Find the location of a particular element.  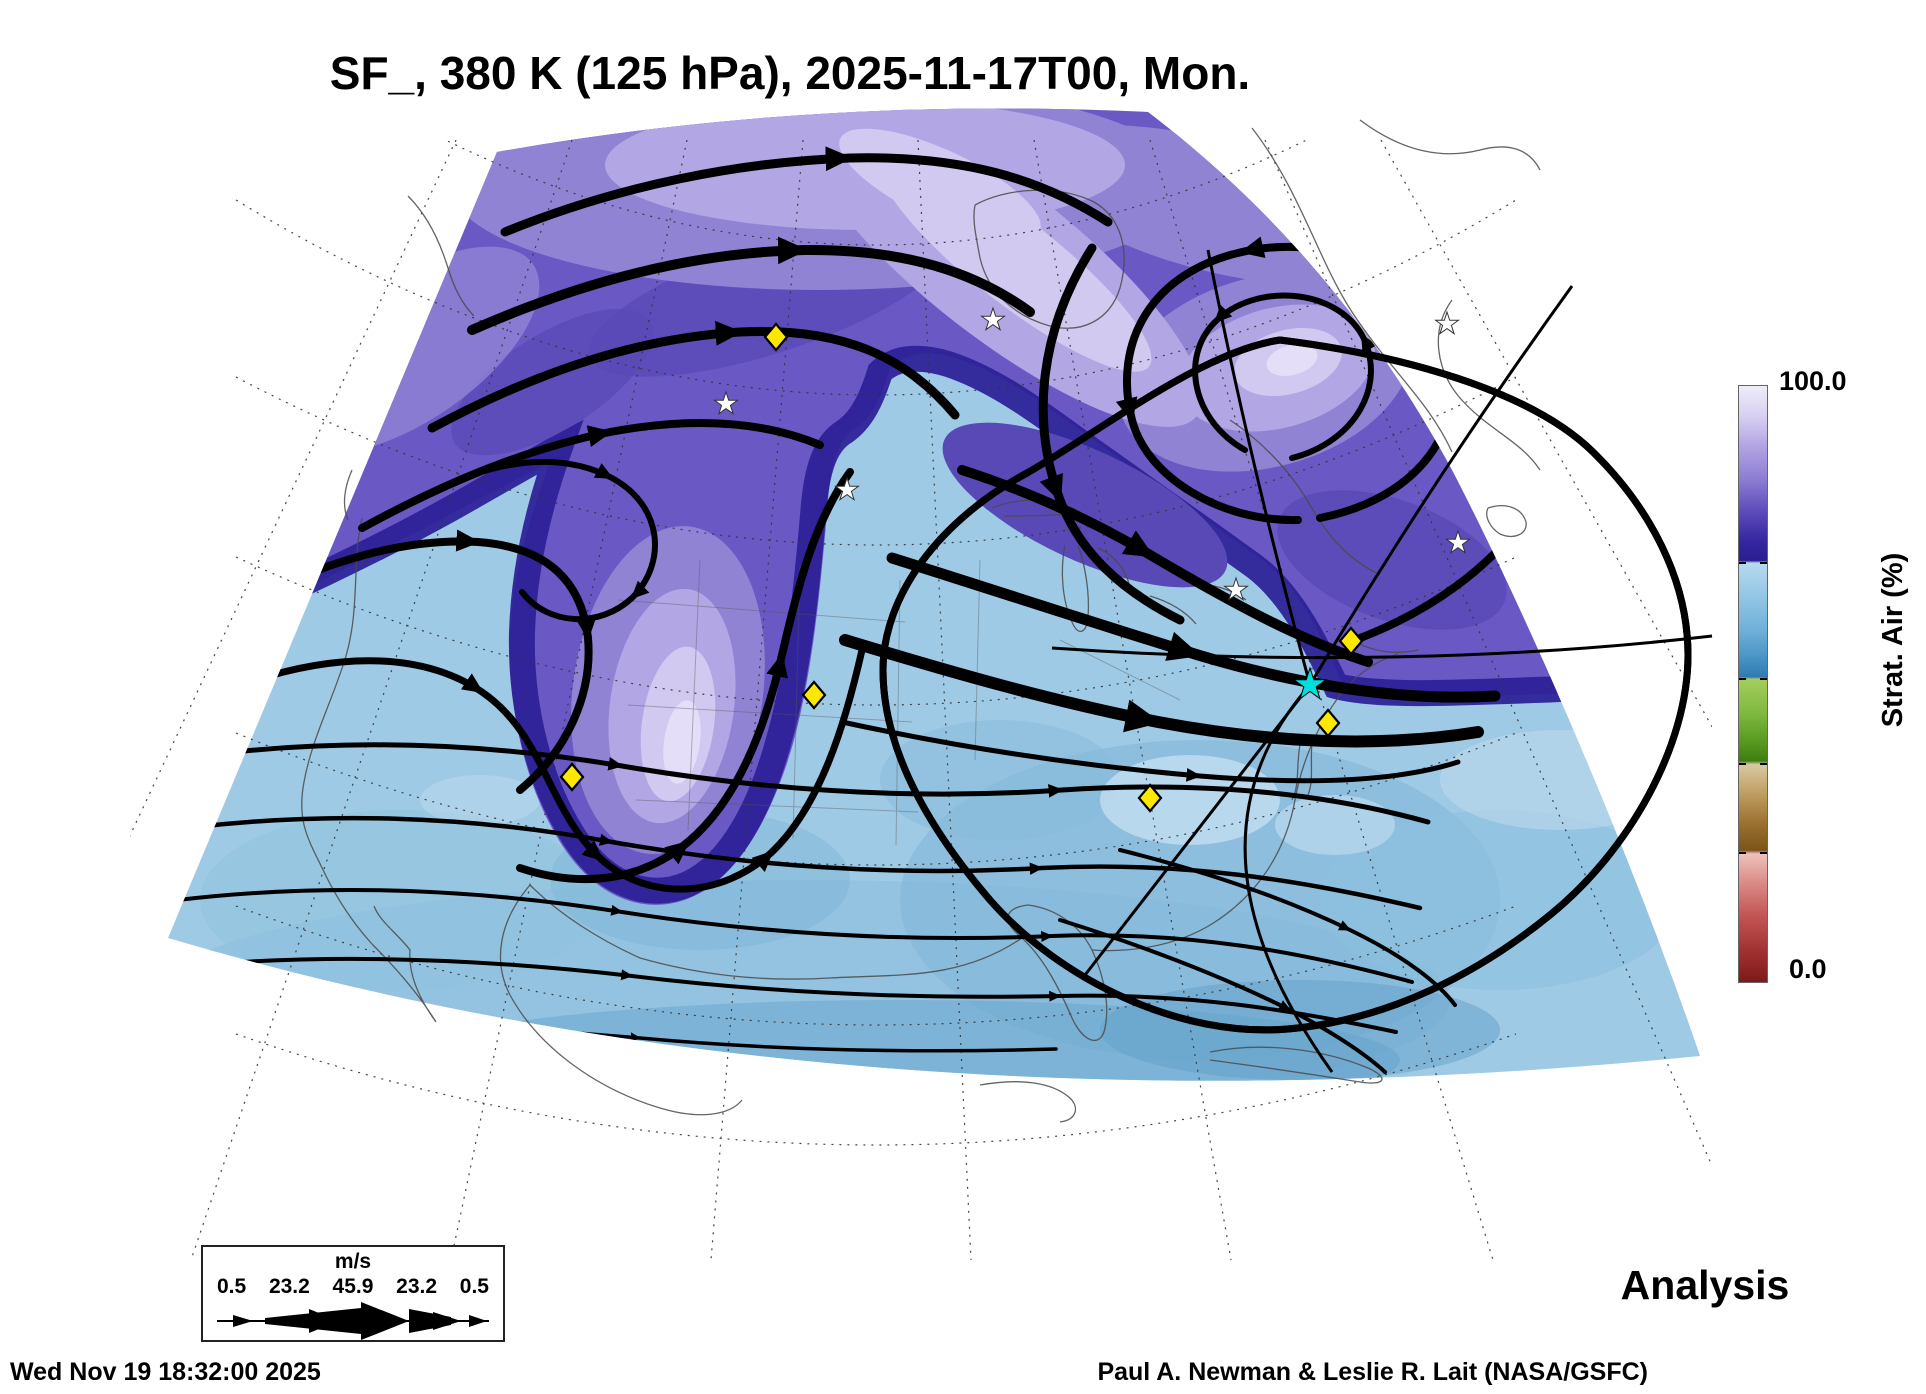

generation-timestamp: Wed Nov 19 18:32:00 2025 is located at coordinates (165, 1372).